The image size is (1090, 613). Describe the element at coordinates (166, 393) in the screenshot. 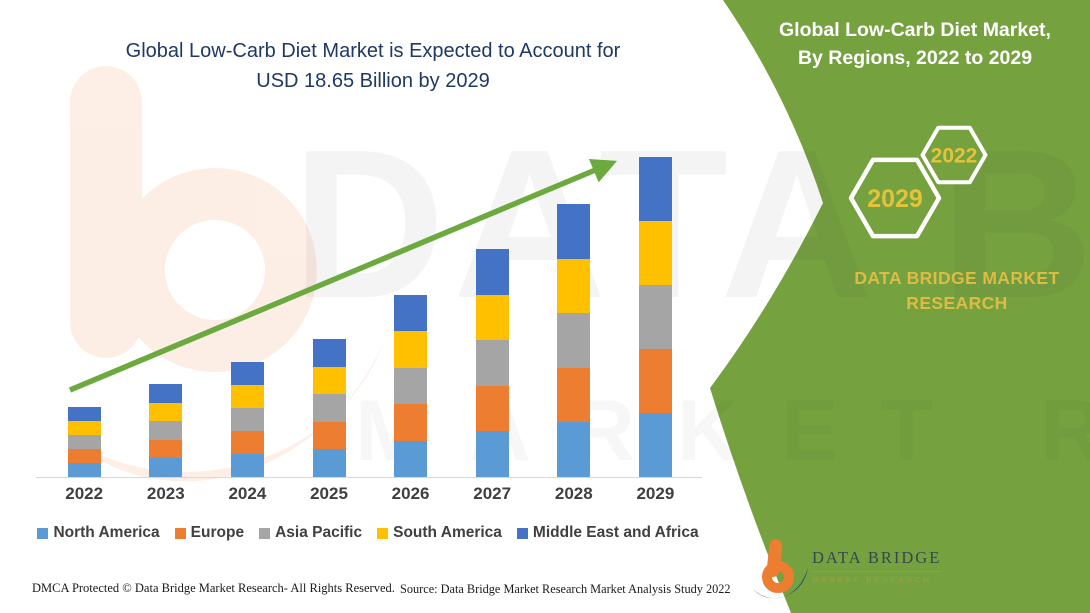

I see `bar-segment-2023-middle-east-and-africa` at that location.